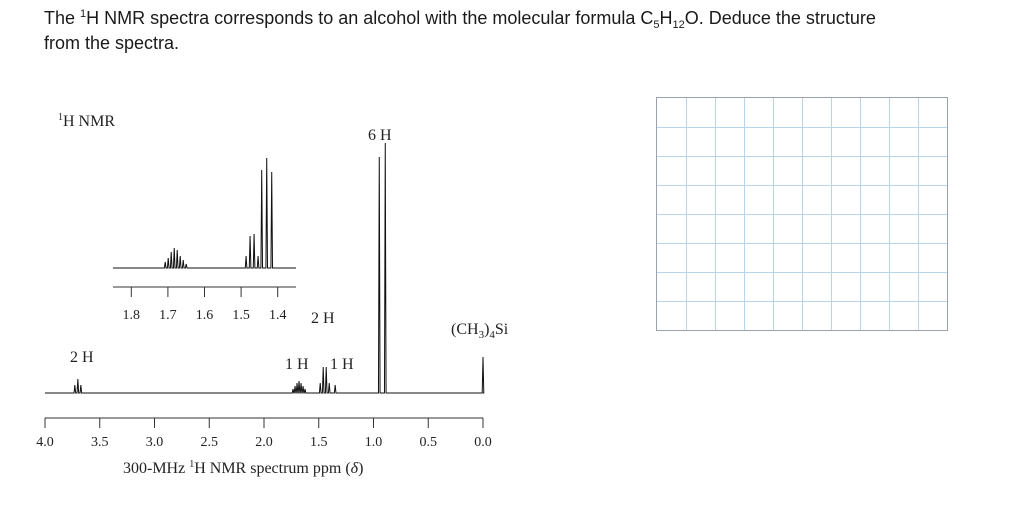  What do you see at coordinates (191, 464) in the screenshot?
I see `xlabel-sup: 1` at bounding box center [191, 464].